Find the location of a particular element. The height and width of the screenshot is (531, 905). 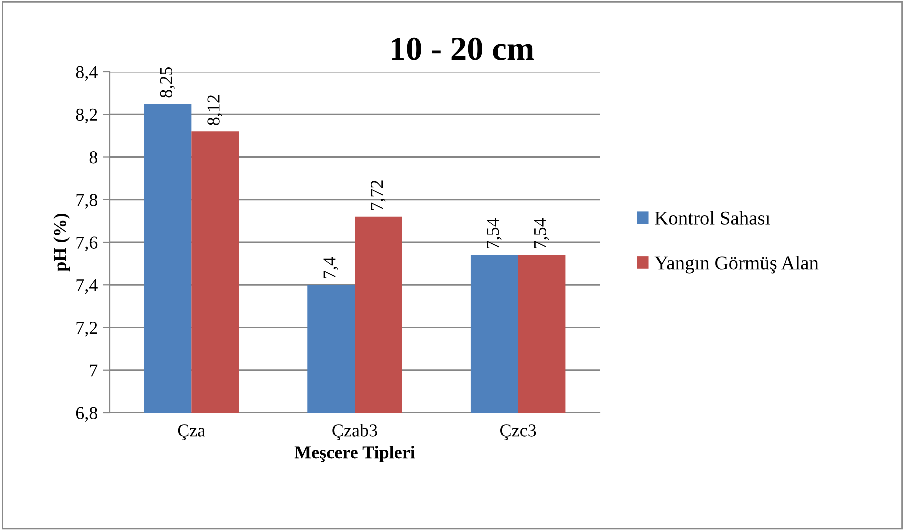

data-label: 8,12 is located at coordinates (215, 111).